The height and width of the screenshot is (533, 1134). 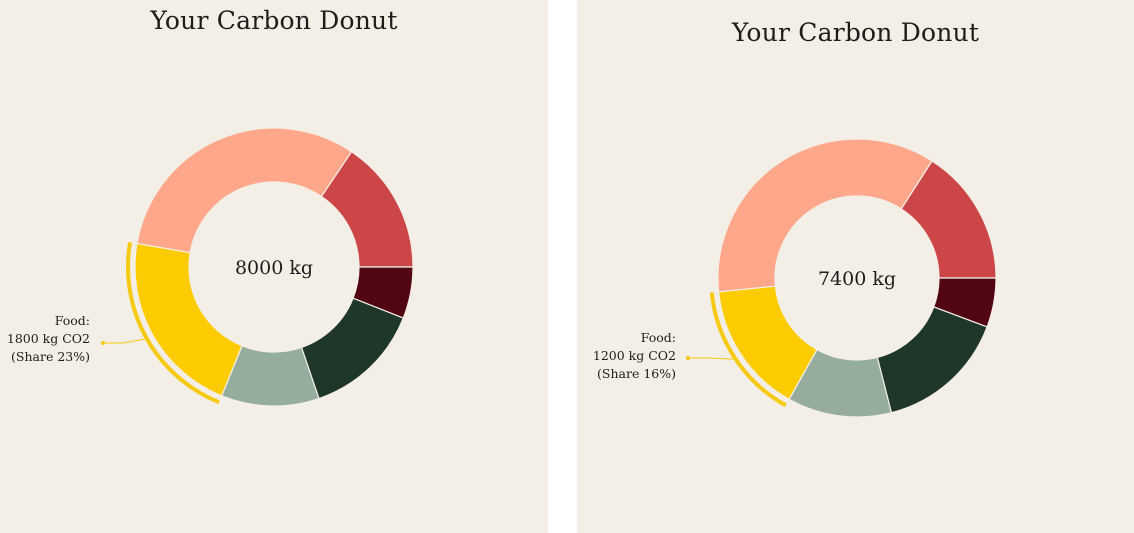 What do you see at coordinates (636, 373) in the screenshot?
I see `callout-text-line: (Share 16%)` at bounding box center [636, 373].